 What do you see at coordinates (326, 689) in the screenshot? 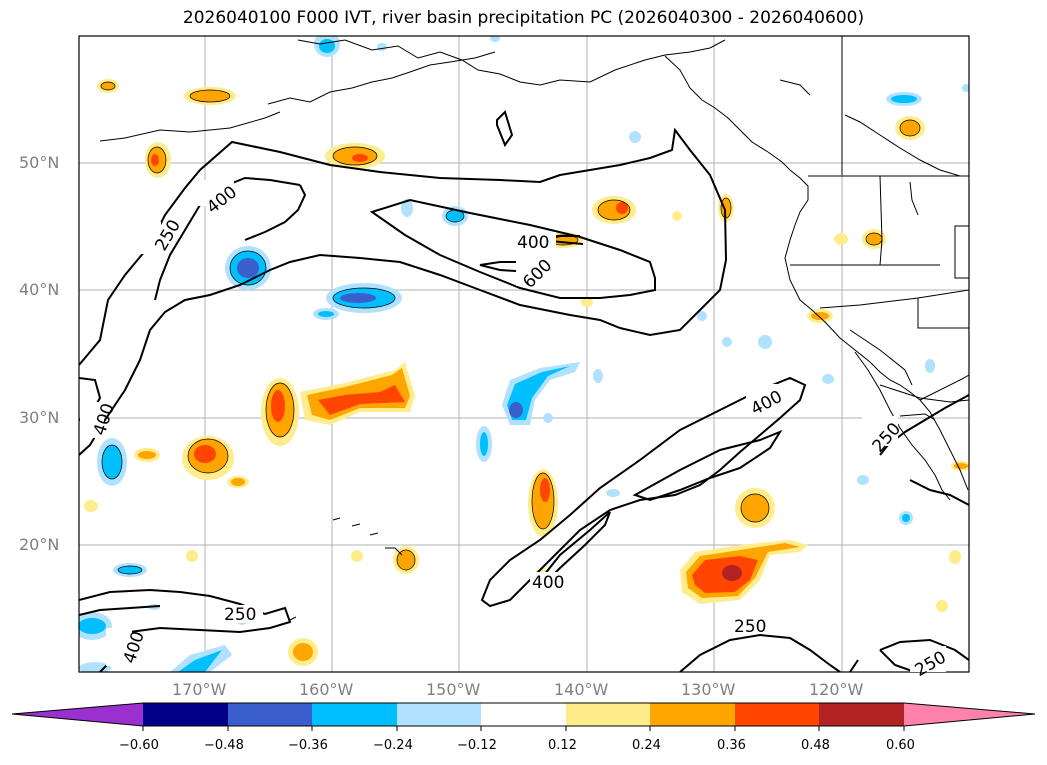
I see `lon-label-160w: 160°W` at bounding box center [326, 689].